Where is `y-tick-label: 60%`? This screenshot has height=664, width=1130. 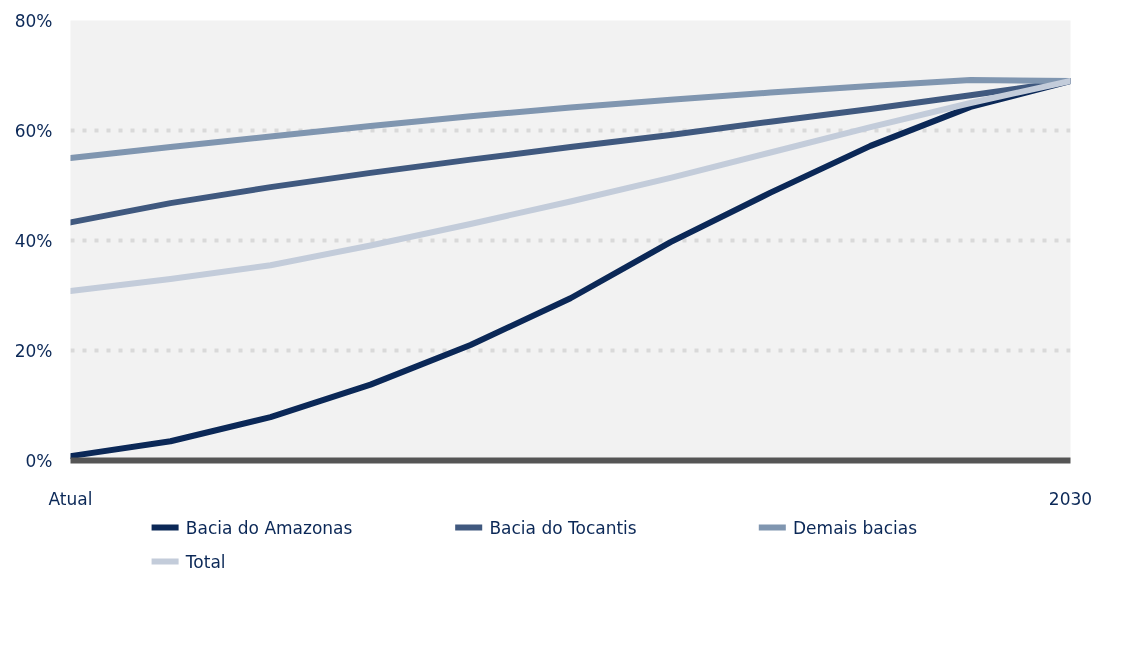 y-tick-label: 60% is located at coordinates (33, 130).